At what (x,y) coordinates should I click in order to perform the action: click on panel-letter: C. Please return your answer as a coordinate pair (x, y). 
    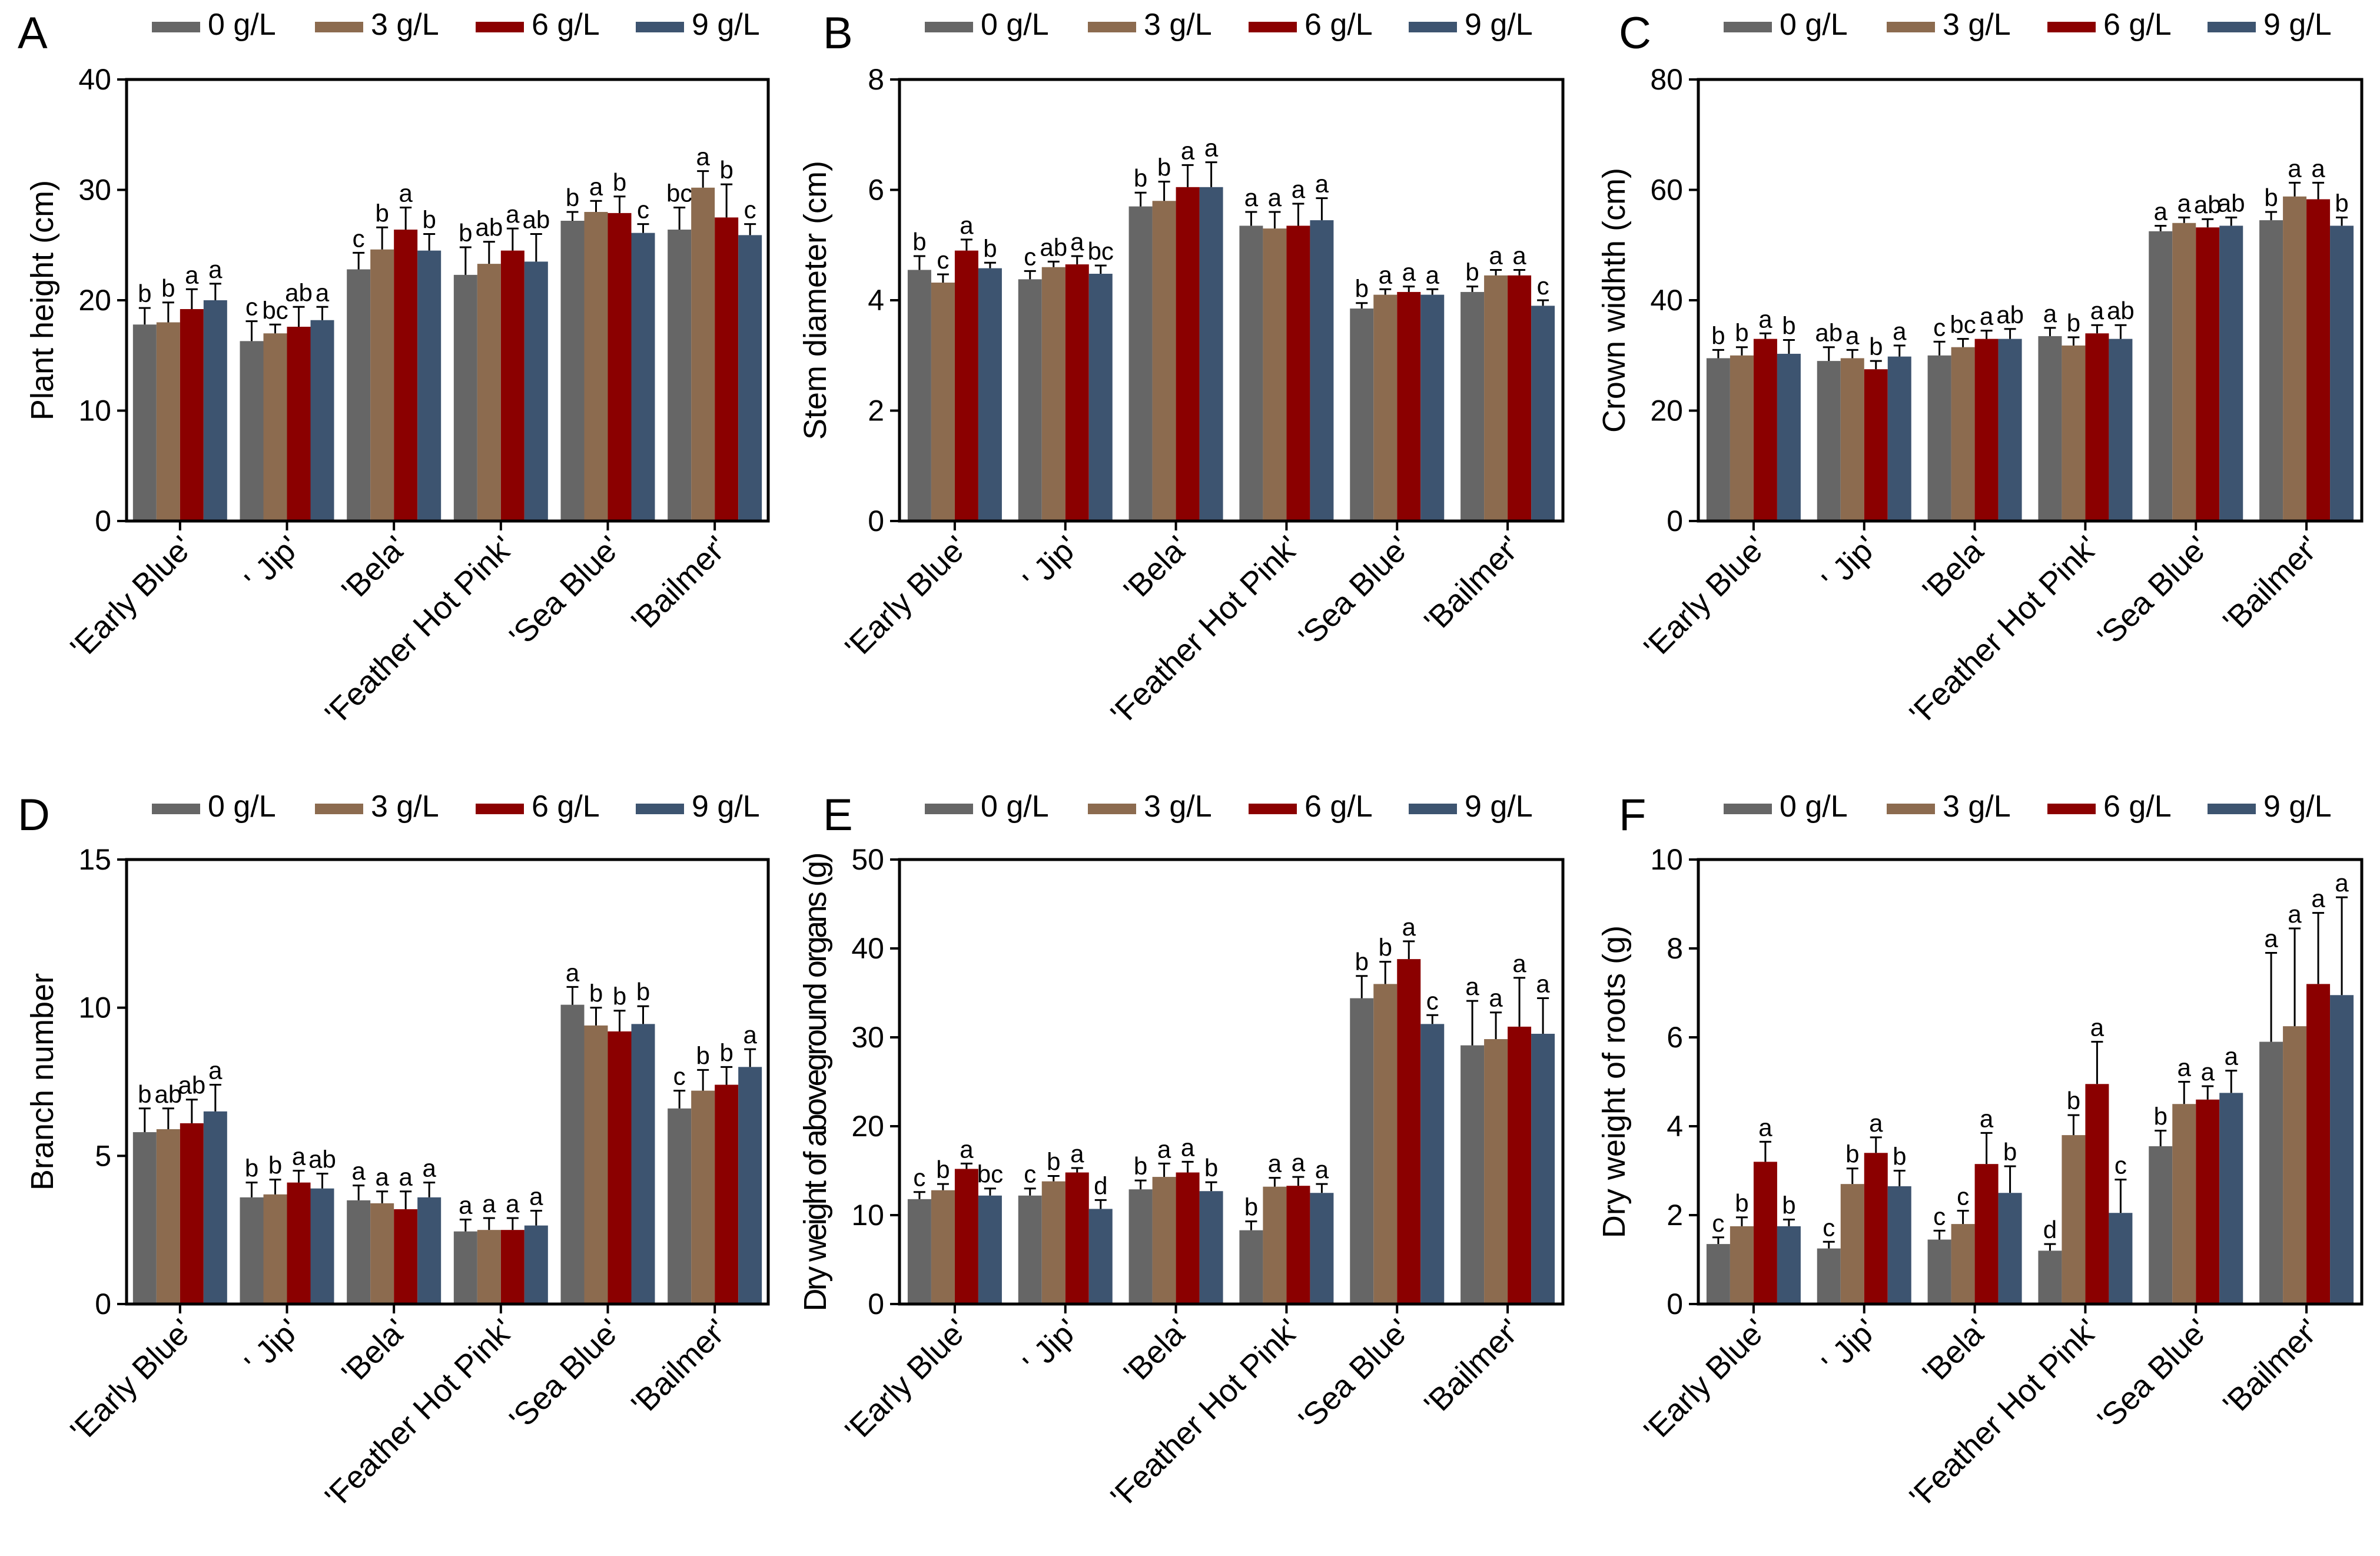
    Looking at the image, I should click on (1635, 33).